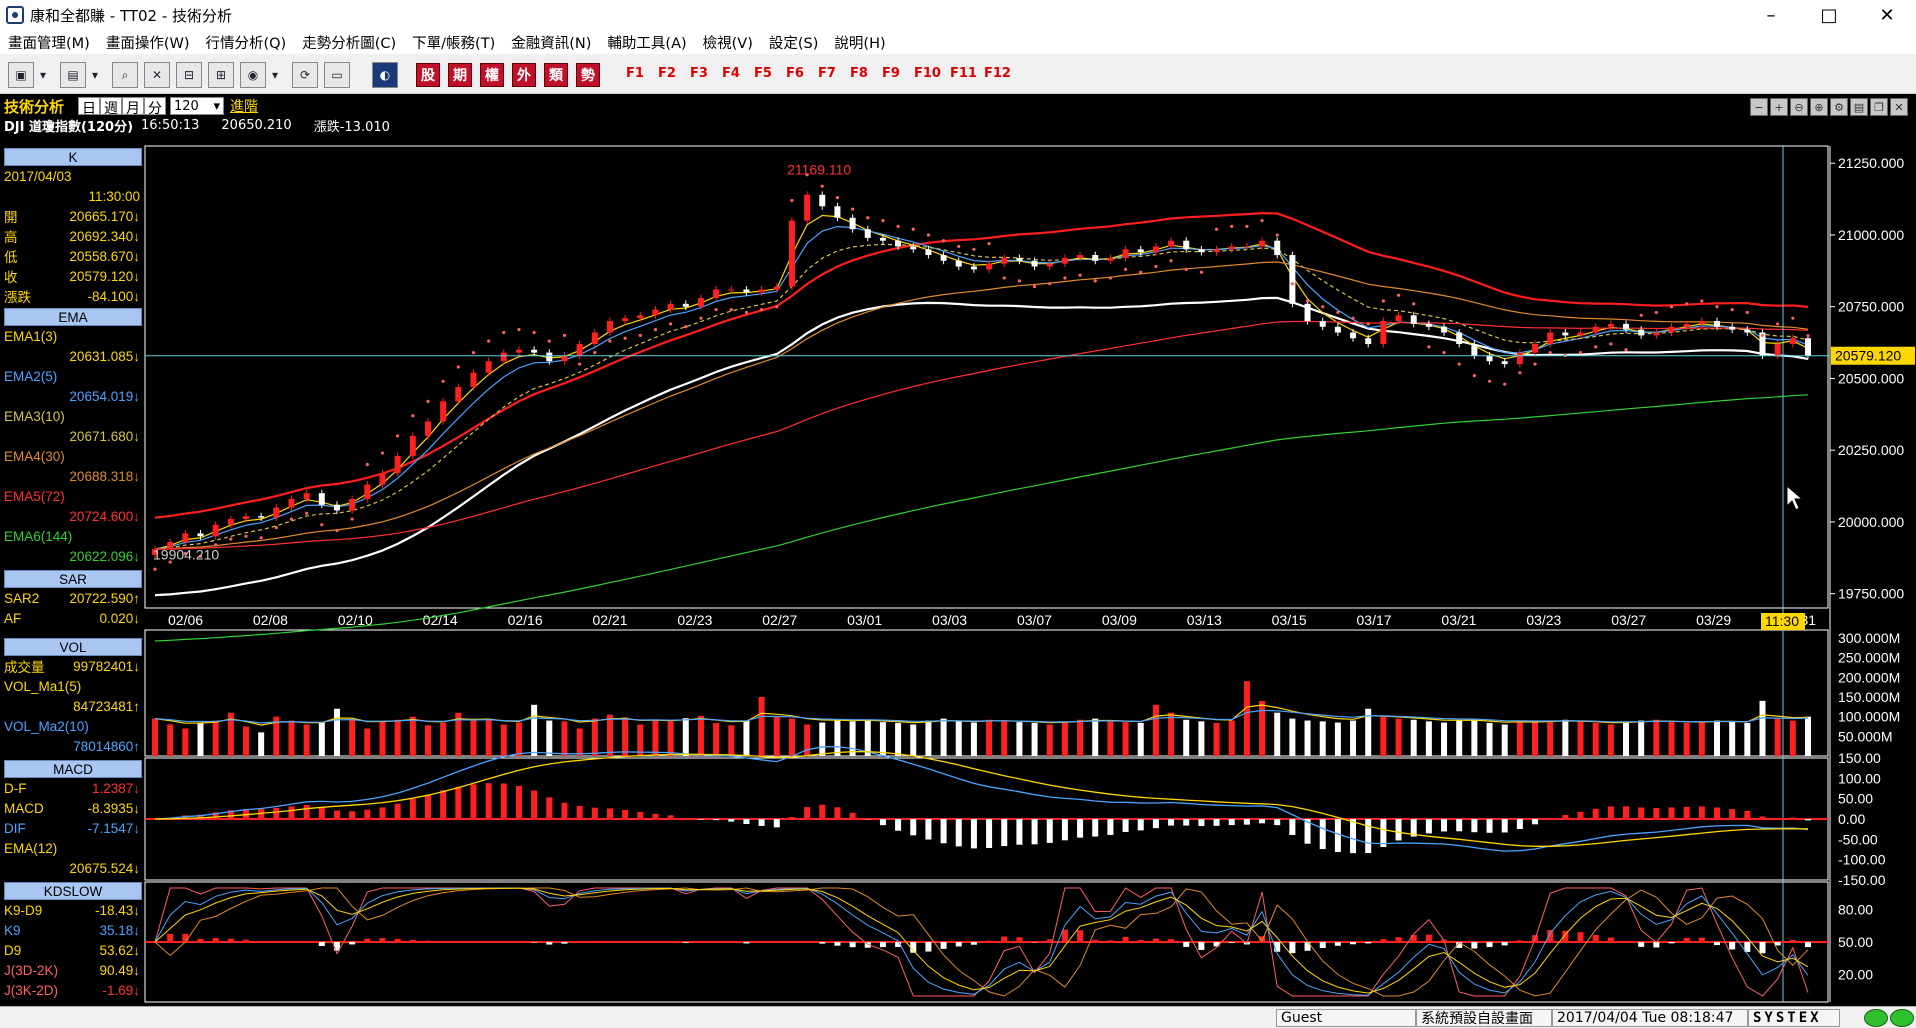 The width and height of the screenshot is (1916, 1028). What do you see at coordinates (115, 788) in the screenshot?
I see `df-value: 1.2387↓` at bounding box center [115, 788].